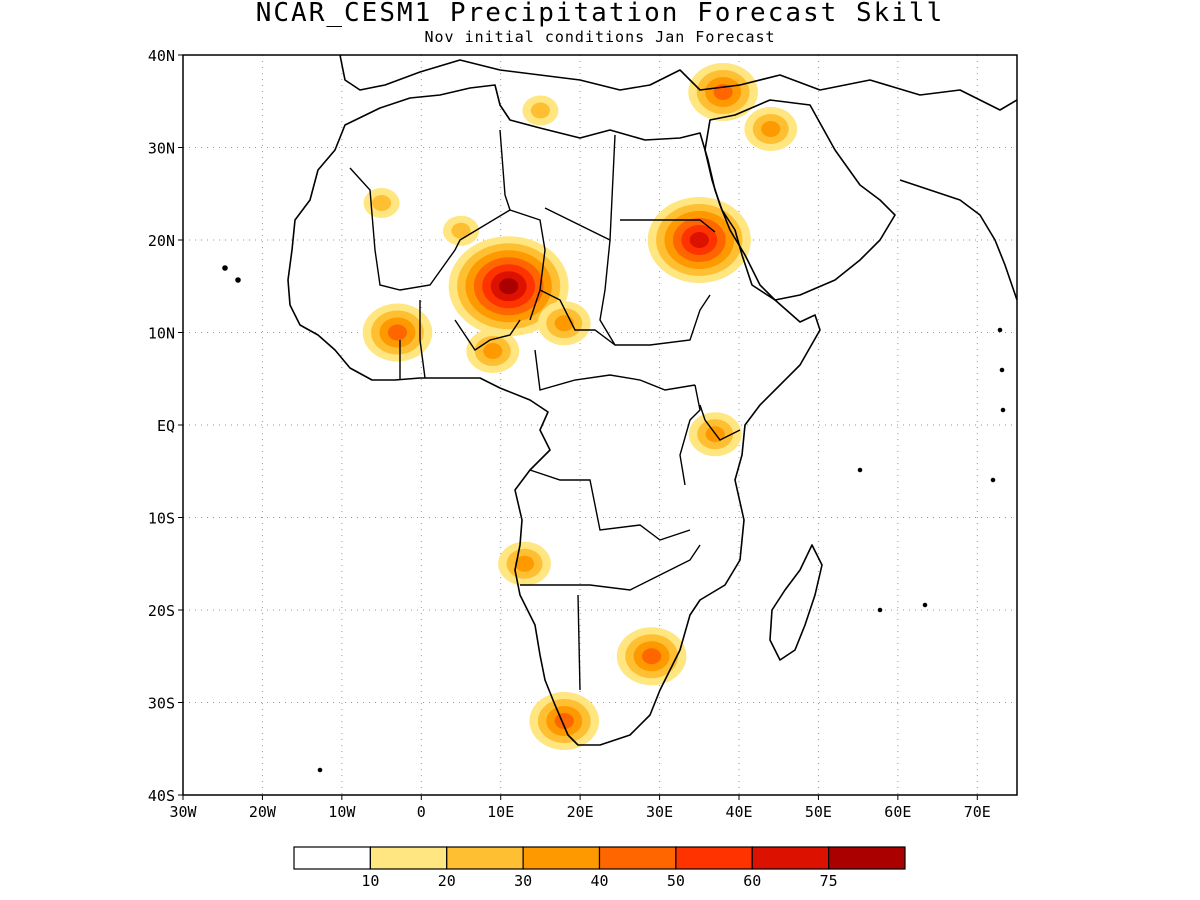 The width and height of the screenshot is (1200, 900). Describe the element at coordinates (161, 56) in the screenshot. I see `lat-tick-label: 40N` at that location.